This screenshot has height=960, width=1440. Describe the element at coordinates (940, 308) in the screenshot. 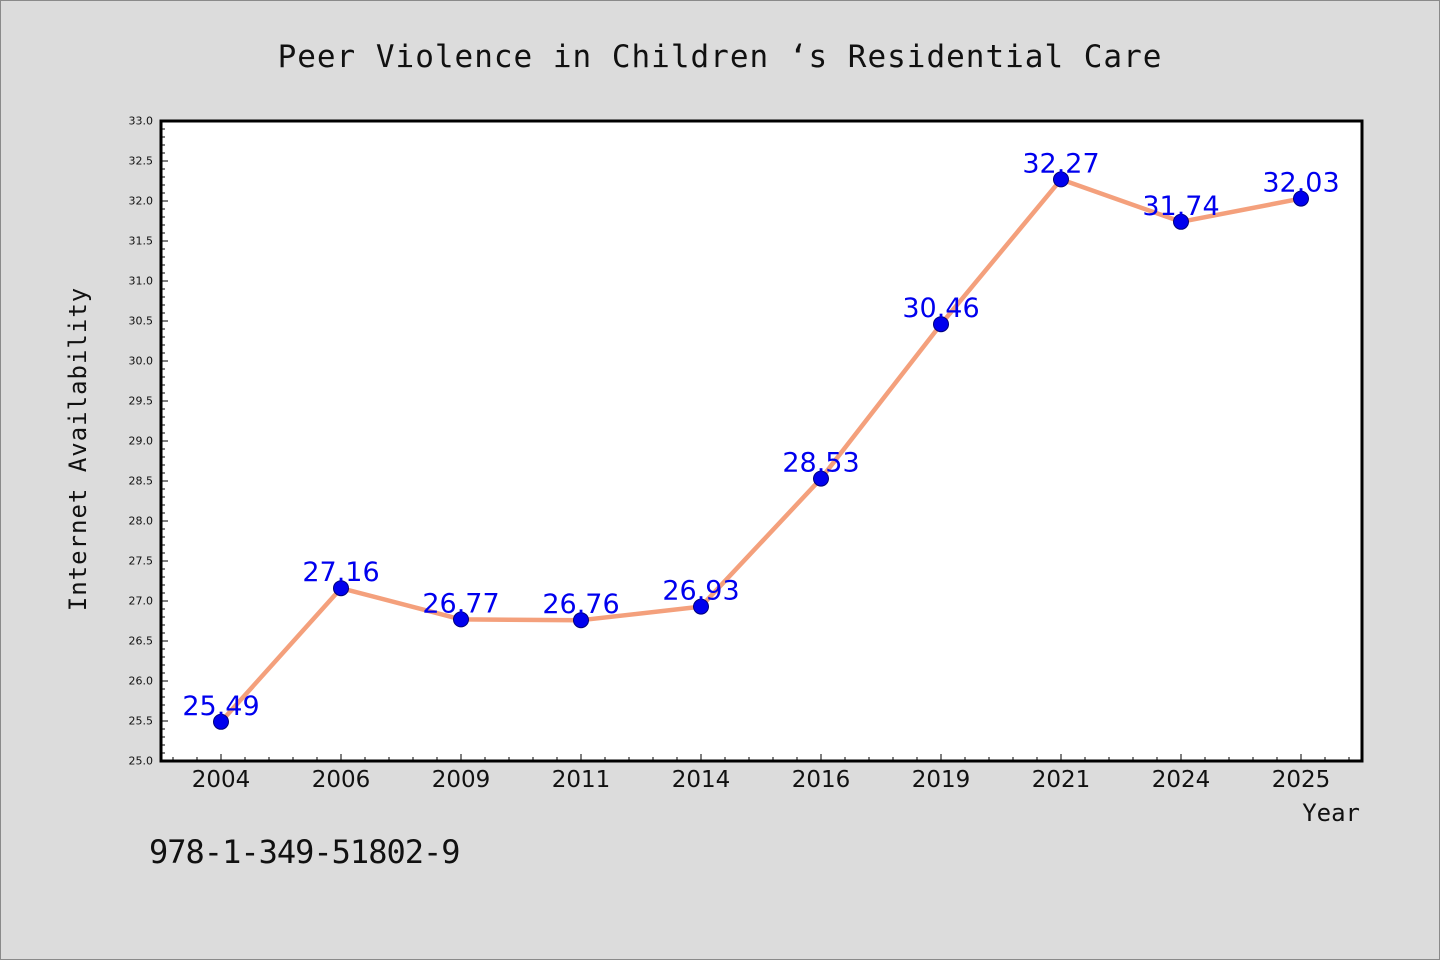

I see `data-label: 30.46` at that location.